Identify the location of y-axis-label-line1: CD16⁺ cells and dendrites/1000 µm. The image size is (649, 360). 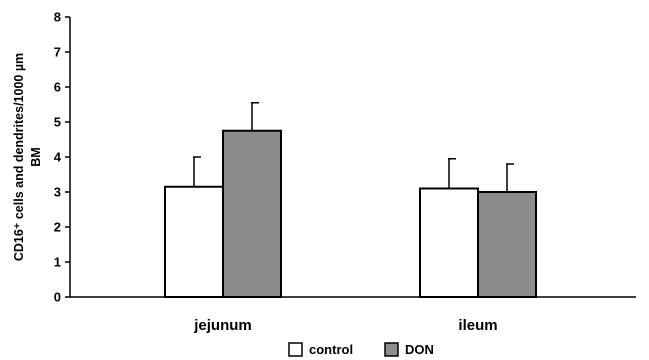
(19, 157).